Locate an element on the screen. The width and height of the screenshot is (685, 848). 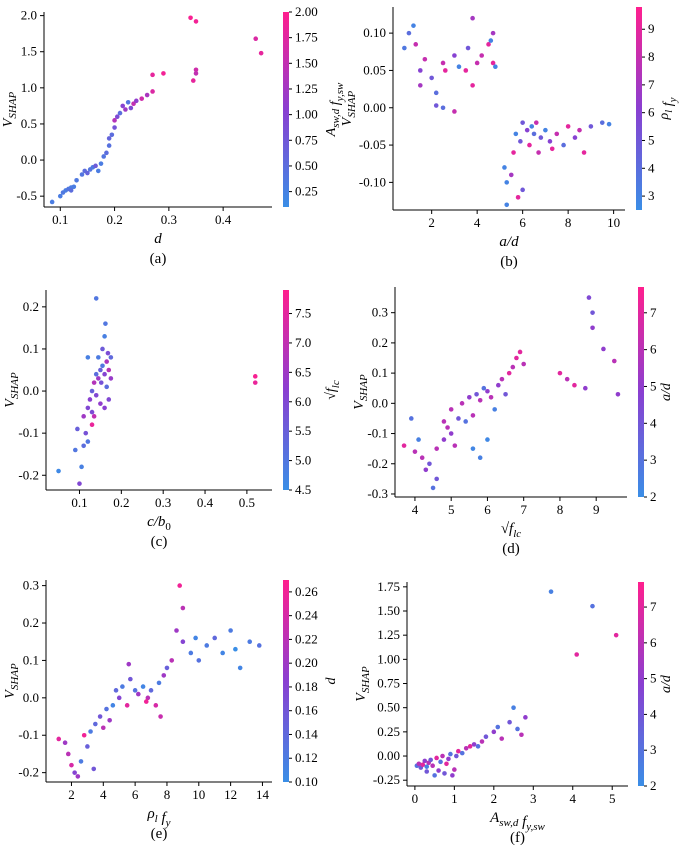
x-tick-label: 0.5 is located at coordinates (247, 502).